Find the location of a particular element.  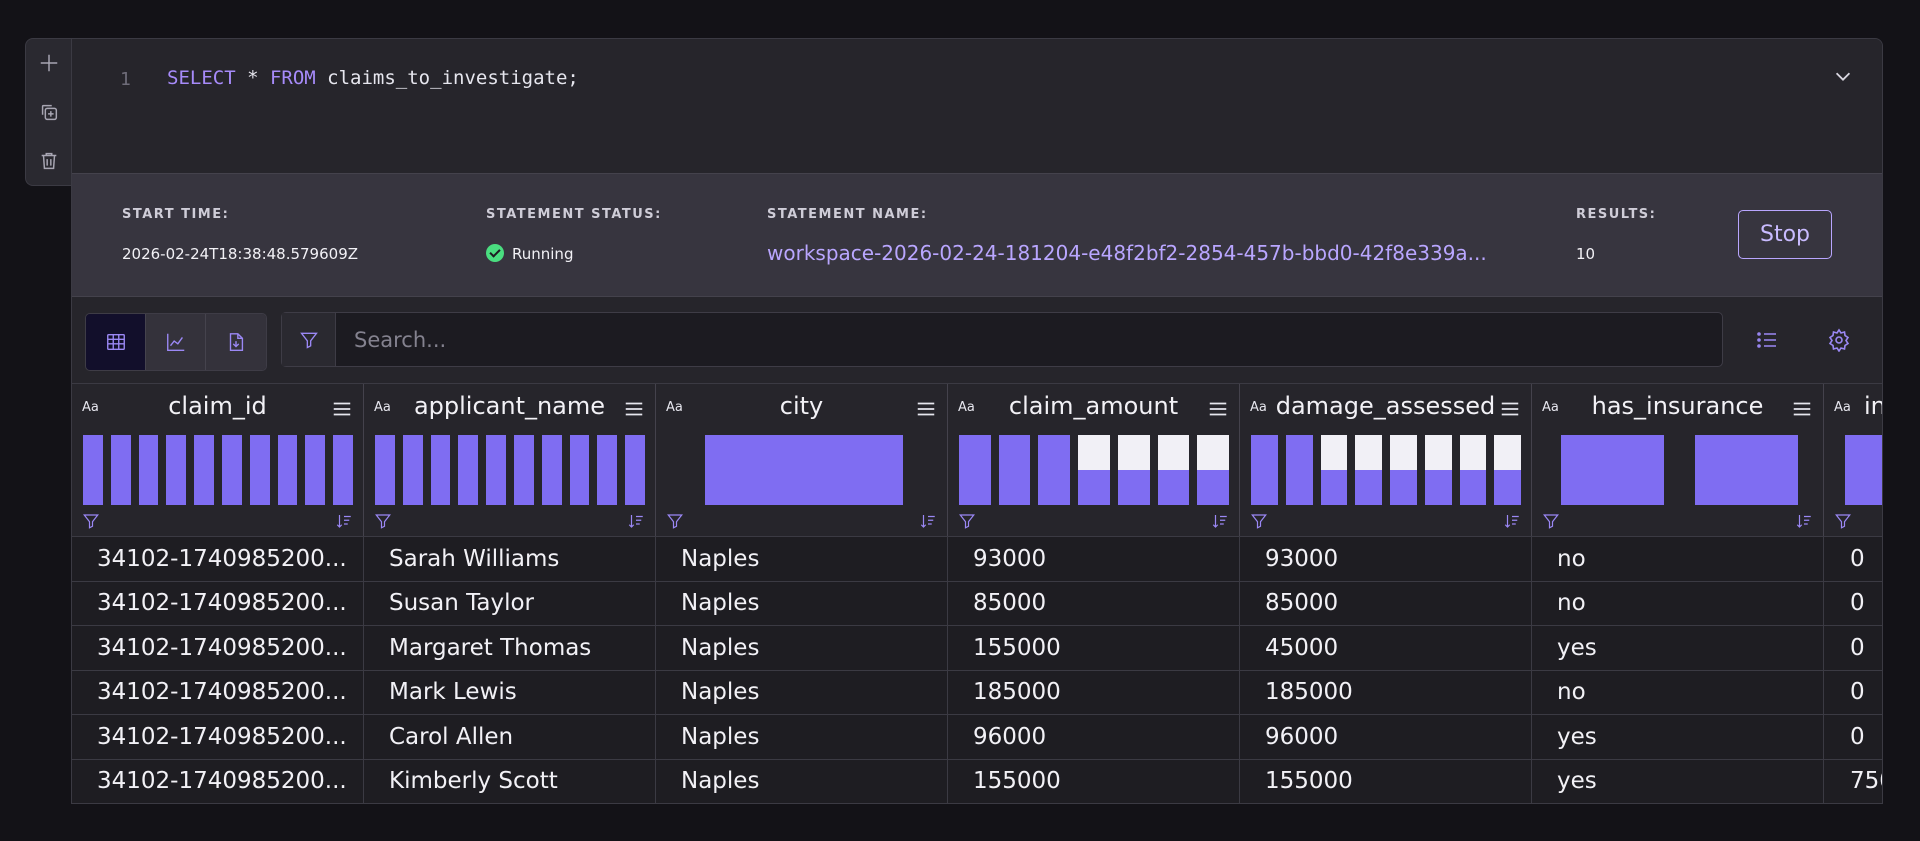

plus-icon is located at coordinates (49, 63).